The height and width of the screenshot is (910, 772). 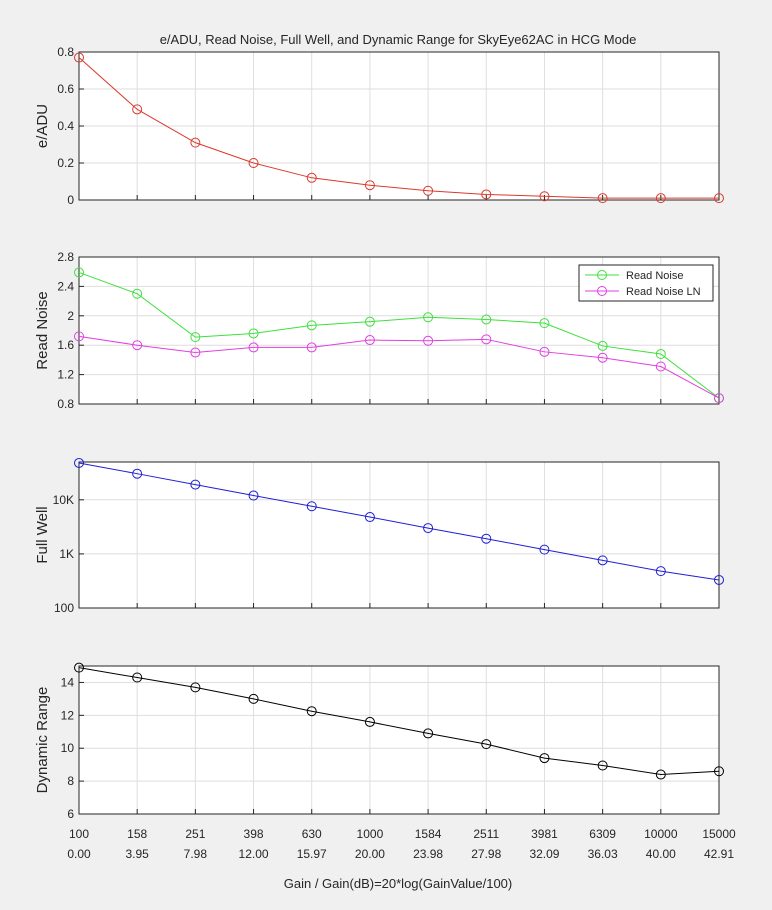 I want to click on y-tick-label: 6, so click(x=70, y=814).